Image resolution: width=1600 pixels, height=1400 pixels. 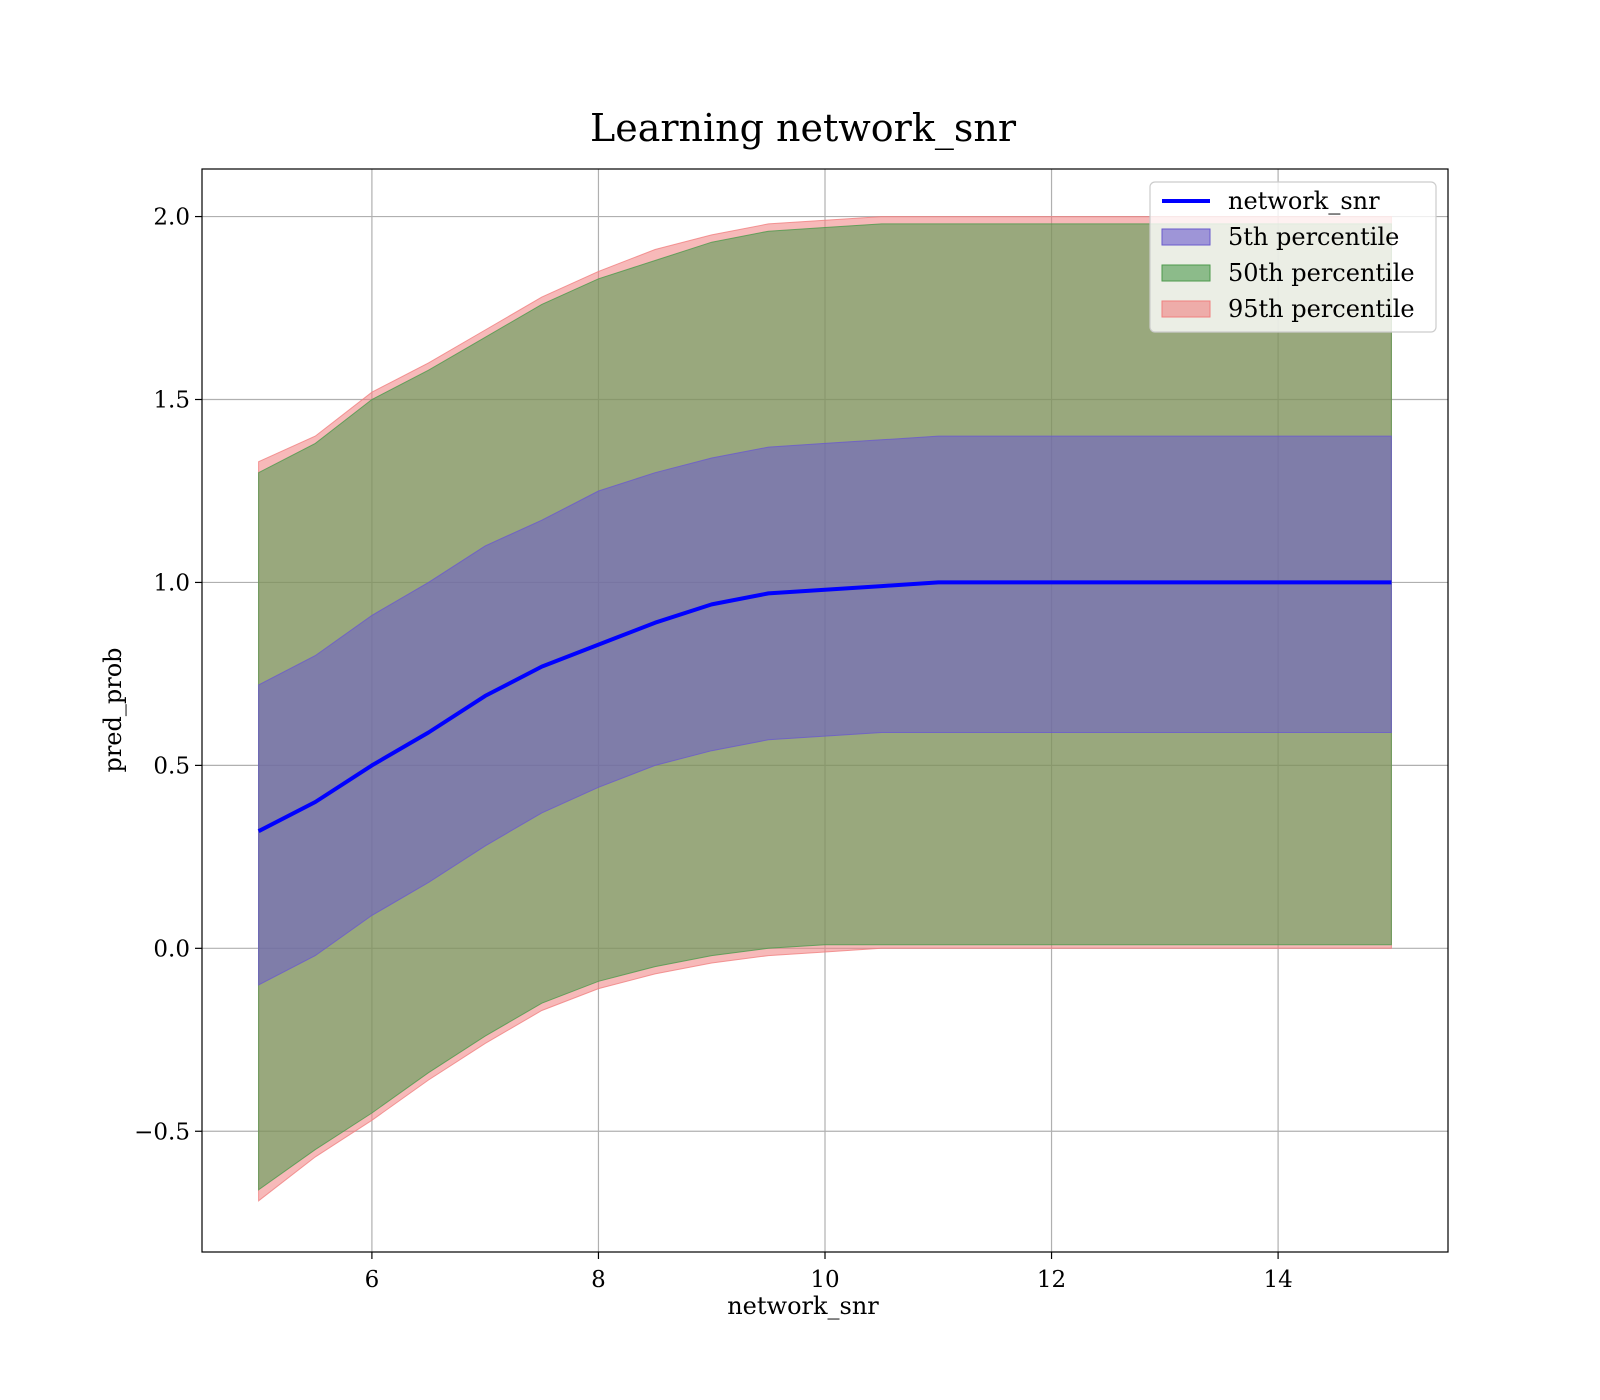 I want to click on x-tick-label: 6, so click(x=372, y=1280).